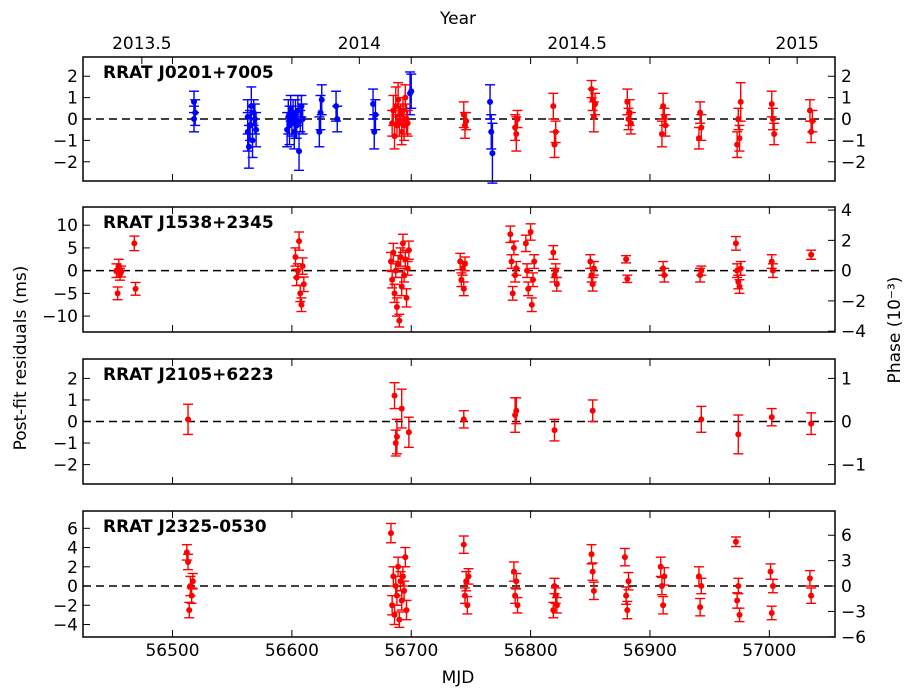 The width and height of the screenshot is (909, 689). Describe the element at coordinates (188, 375) in the screenshot. I see `panel-title: RRAT J2105+6223` at that location.